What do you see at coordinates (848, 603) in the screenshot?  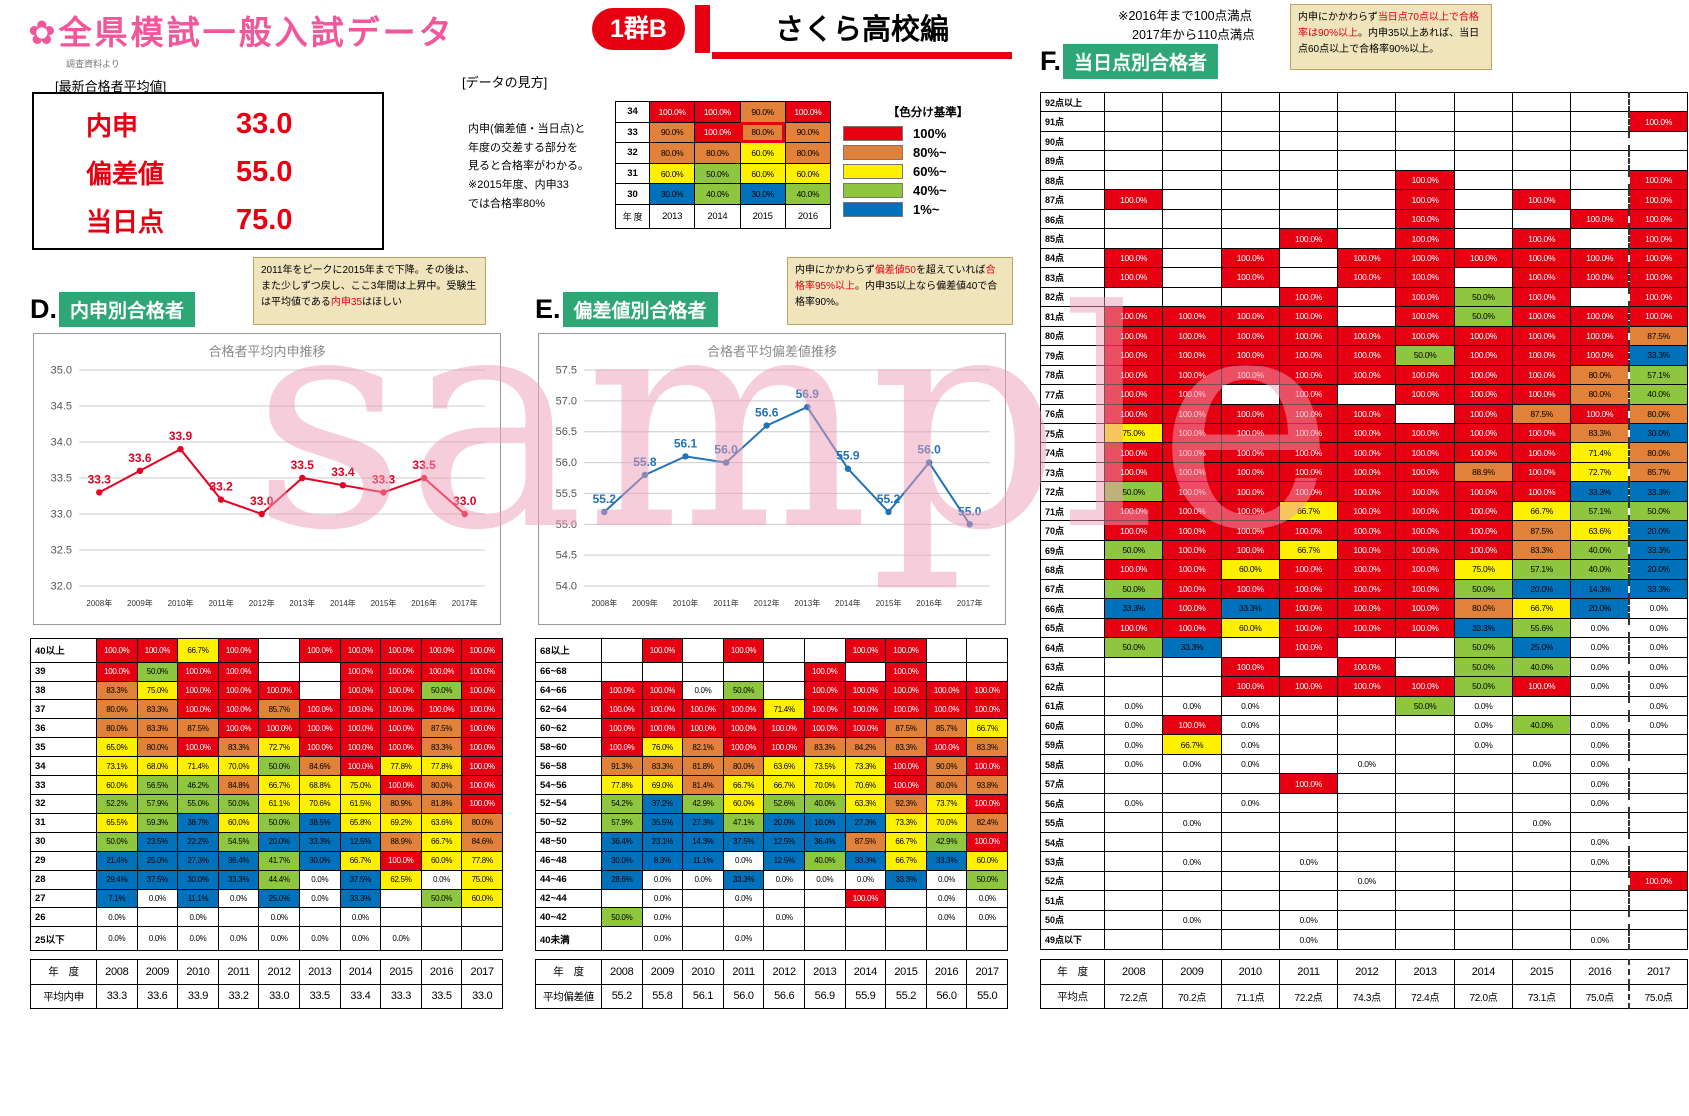 I see `svg-text: 2014年` at bounding box center [848, 603].